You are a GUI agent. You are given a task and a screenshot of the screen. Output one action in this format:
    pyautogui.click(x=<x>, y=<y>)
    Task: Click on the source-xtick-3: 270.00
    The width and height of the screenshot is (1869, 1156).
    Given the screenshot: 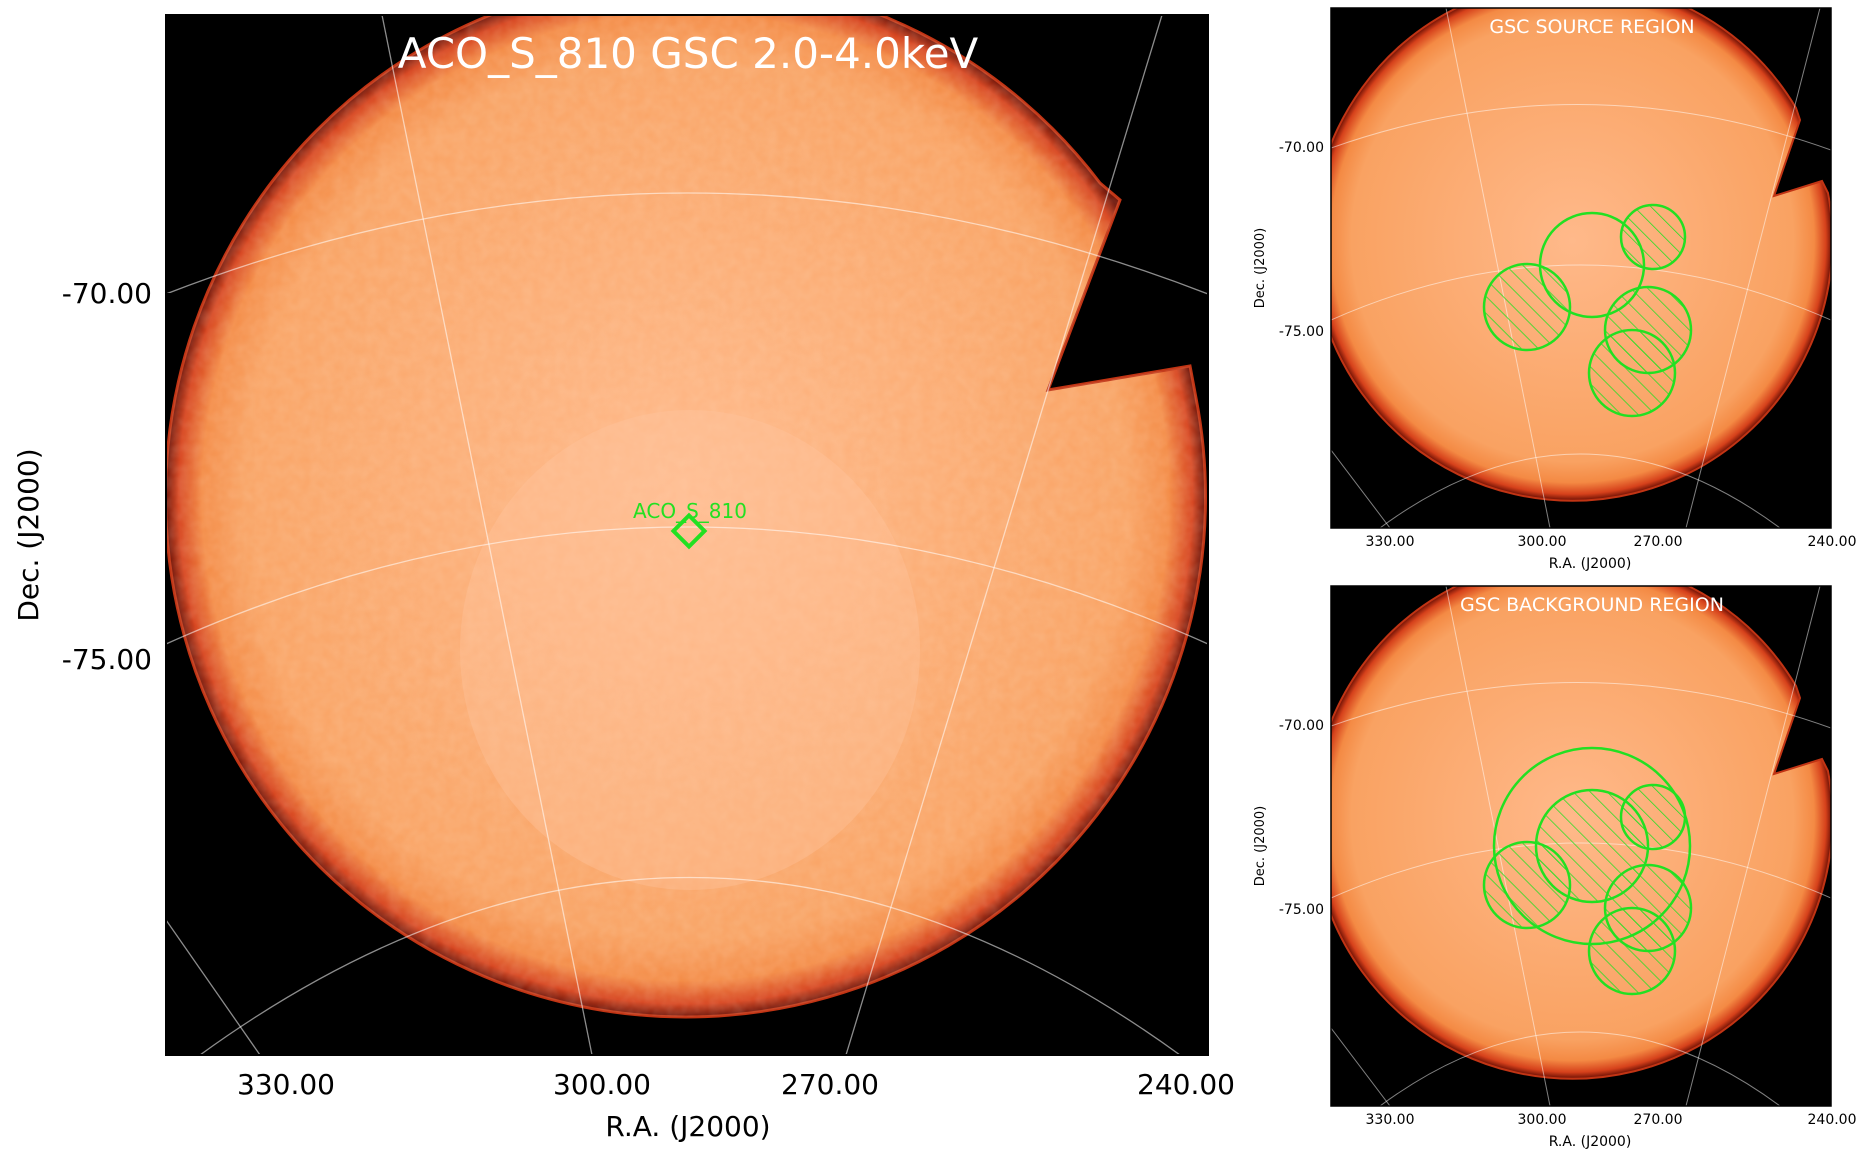 What is the action you would take?
    pyautogui.click(x=1658, y=542)
    